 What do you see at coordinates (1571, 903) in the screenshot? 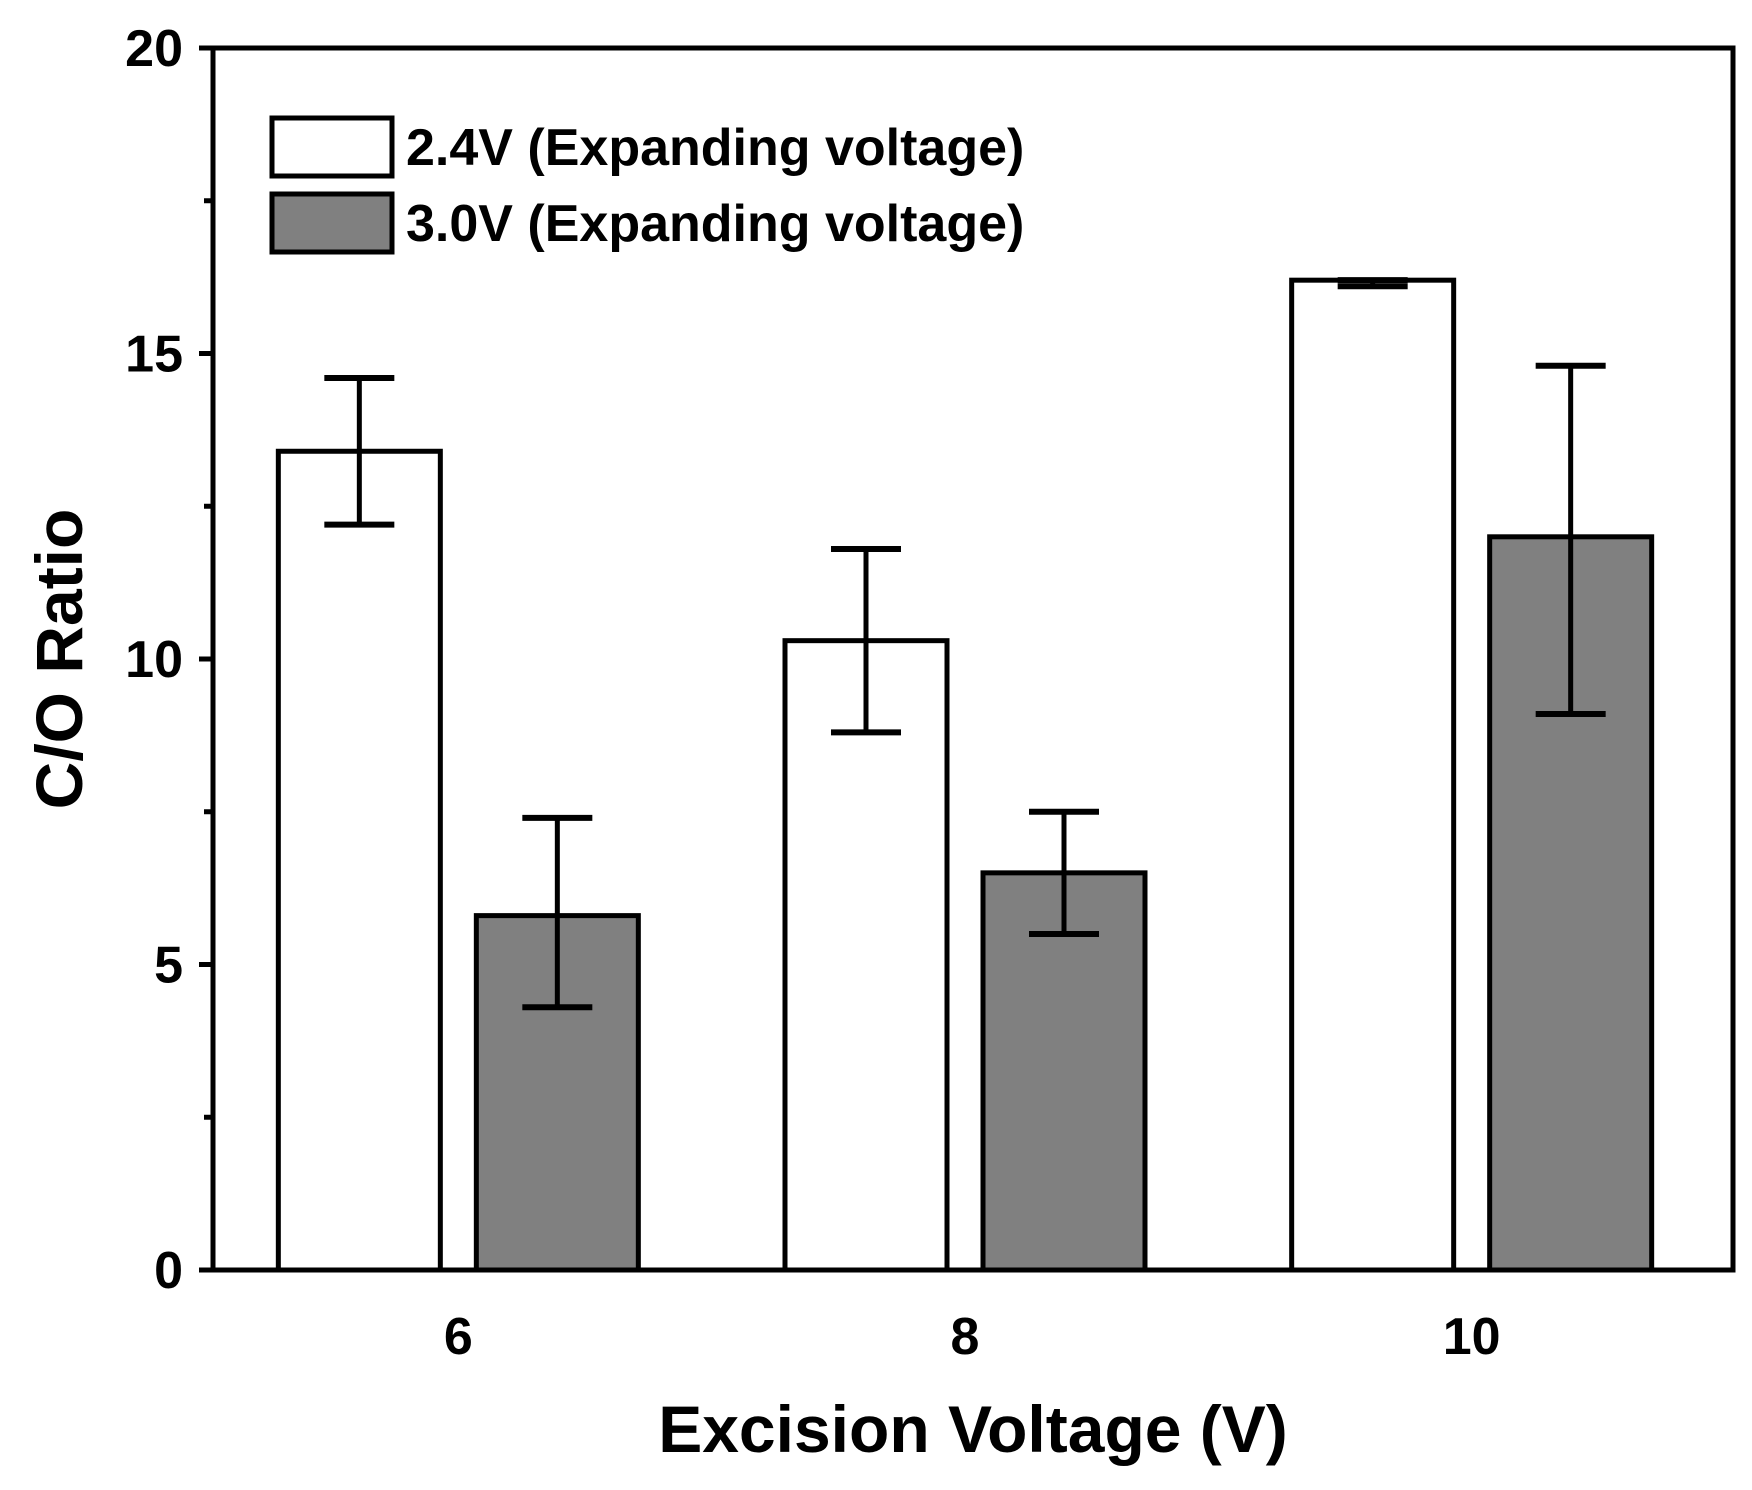
I see `bar-series-3-0v` at bounding box center [1571, 903].